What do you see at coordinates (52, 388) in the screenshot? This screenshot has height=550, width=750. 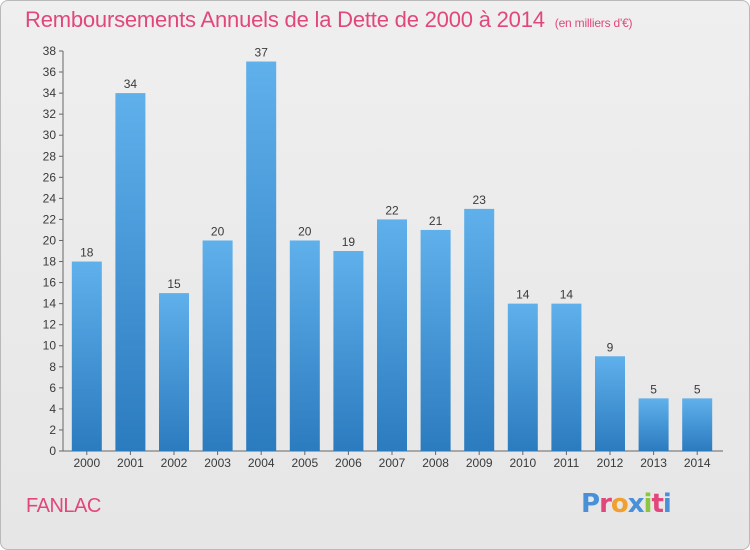 I see `y-tick-label: 6` at bounding box center [52, 388].